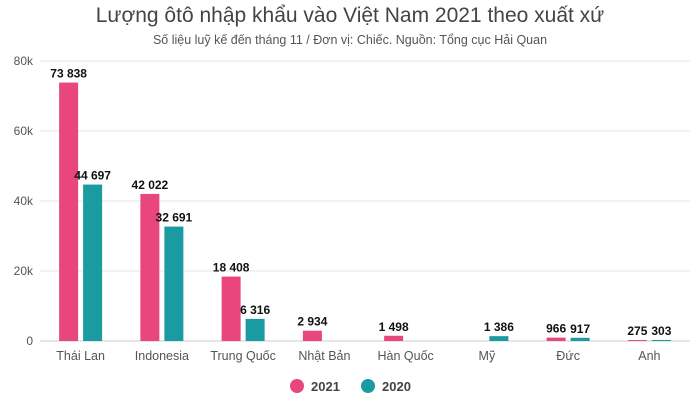 Image resolution: width=700 pixels, height=413 pixels. What do you see at coordinates (174, 218) in the screenshot?
I see `data-label: 32 691` at bounding box center [174, 218].